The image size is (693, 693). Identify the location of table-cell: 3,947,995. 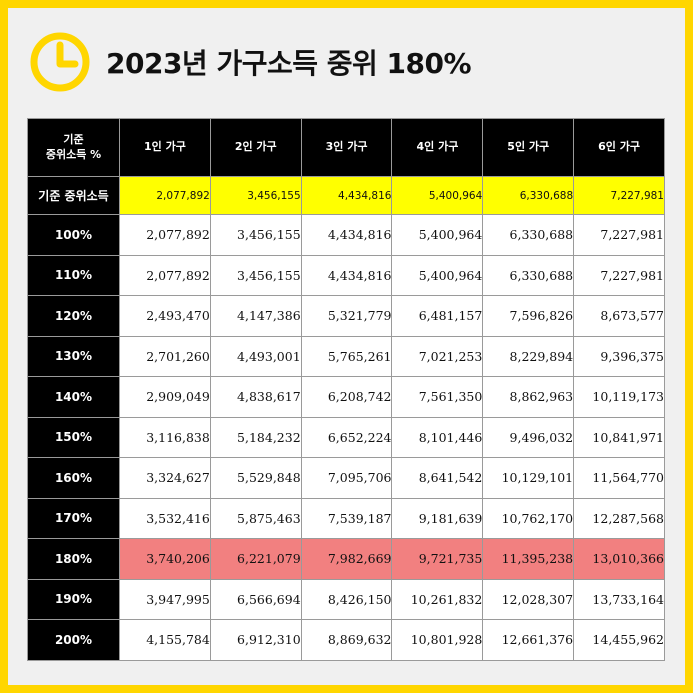
(165, 599).